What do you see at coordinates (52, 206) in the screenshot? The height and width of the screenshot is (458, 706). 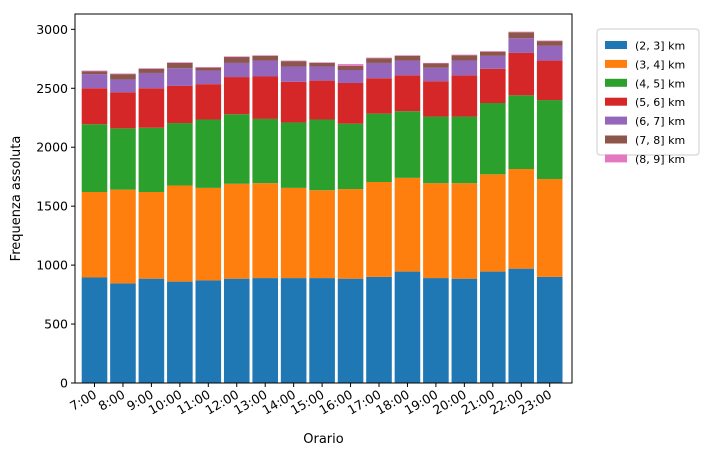 I see `y-tick-label: 1500` at bounding box center [52, 206].